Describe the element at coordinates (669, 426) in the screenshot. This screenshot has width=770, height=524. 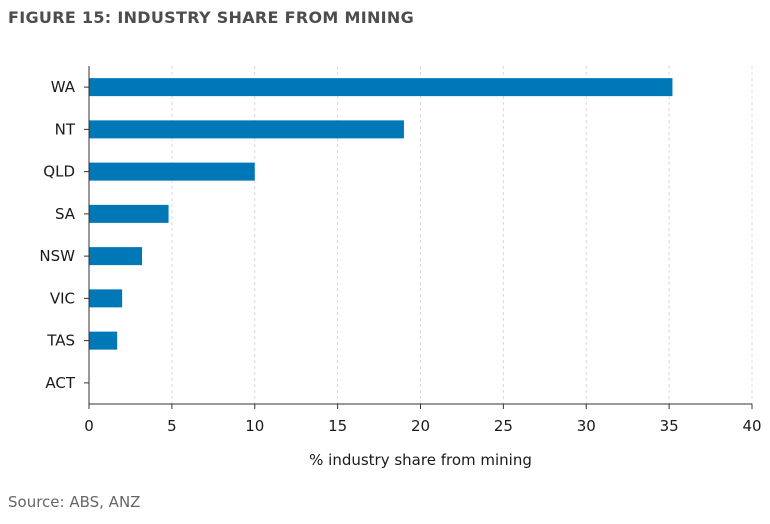
I see `x-tick-label-35: 35` at that location.